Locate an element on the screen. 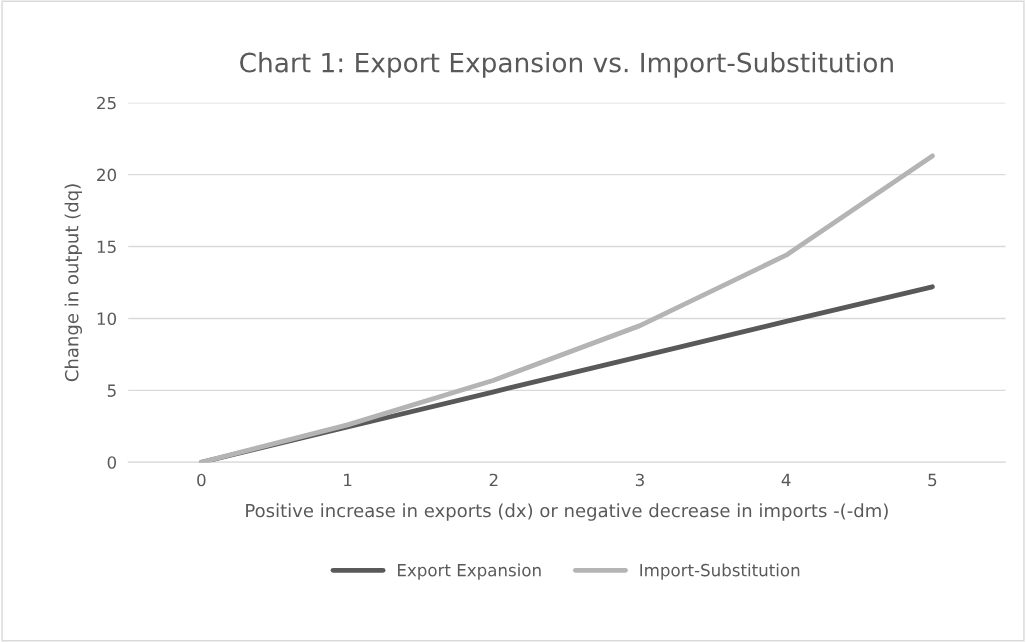 This screenshot has height=642, width=1026. y-tick-label: 15 is located at coordinates (106, 247).